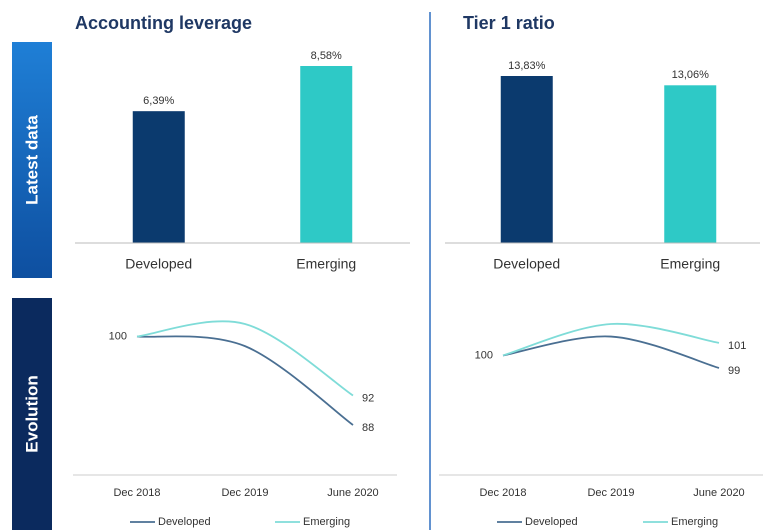  What do you see at coordinates (691, 75) in the screenshot?
I see `data-label: 13,06%` at bounding box center [691, 75].